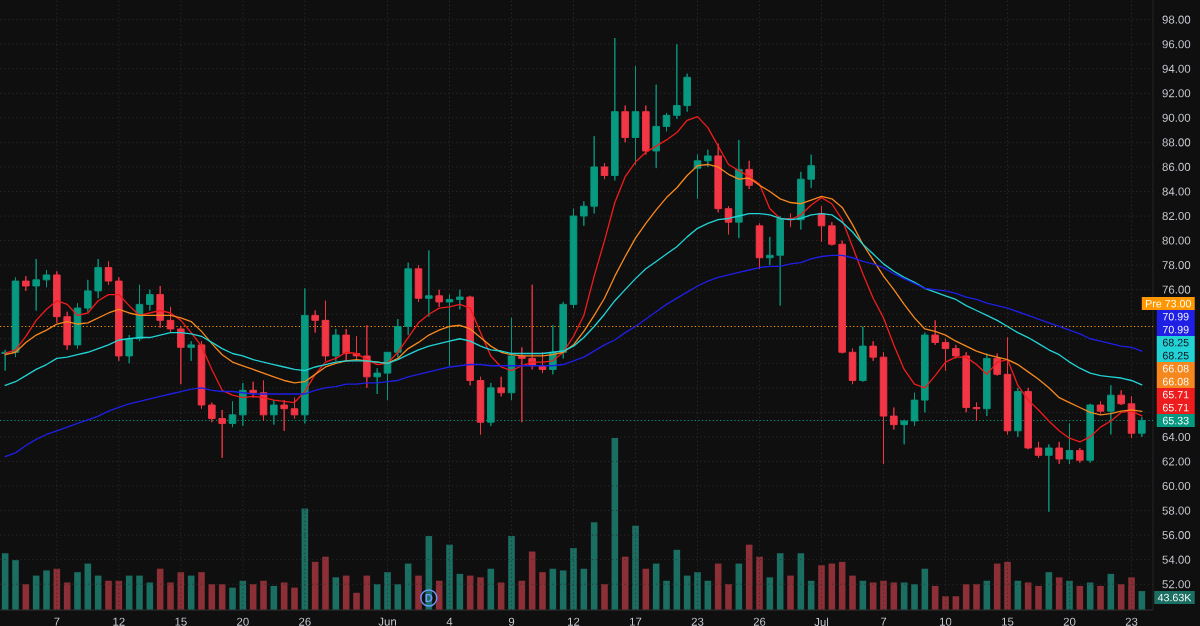 The height and width of the screenshot is (626, 1200). What do you see at coordinates (1176, 117) in the screenshot?
I see `y-tick-label: 90.00` at bounding box center [1176, 117].